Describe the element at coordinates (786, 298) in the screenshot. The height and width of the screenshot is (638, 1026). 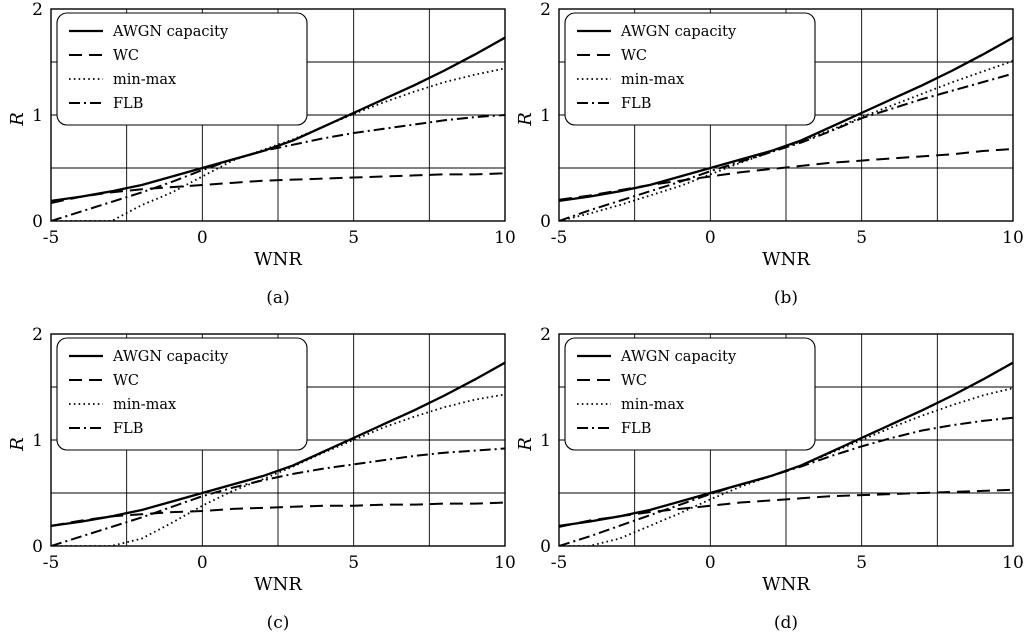
I see `panel-caption: (b)` at that location.